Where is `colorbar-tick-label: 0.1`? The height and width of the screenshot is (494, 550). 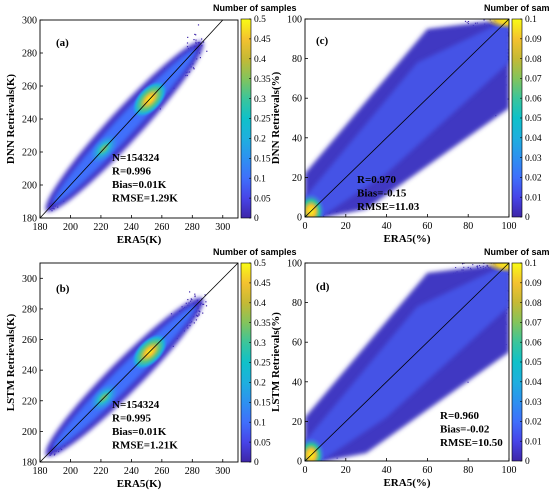
colorbar-tick-label: 0.1 is located at coordinates (260, 423).